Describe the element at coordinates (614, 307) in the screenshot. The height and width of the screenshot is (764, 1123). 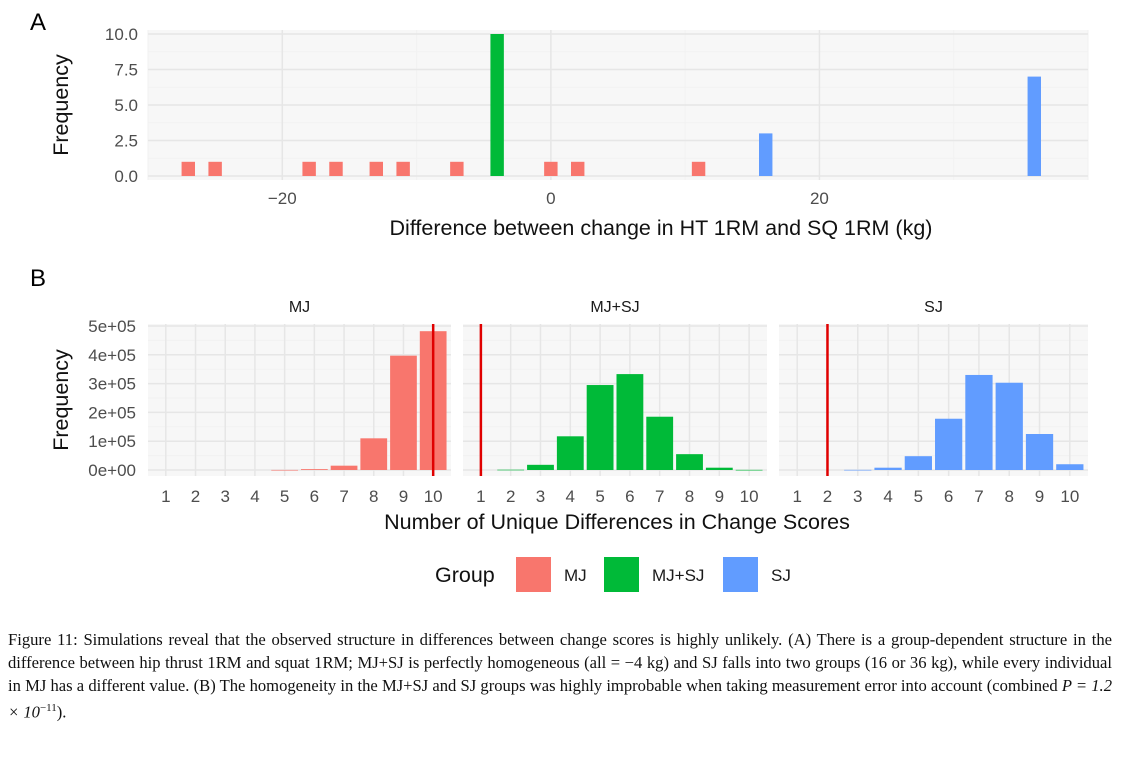
I see `facet-strip-title: MJ+SJ` at that location.